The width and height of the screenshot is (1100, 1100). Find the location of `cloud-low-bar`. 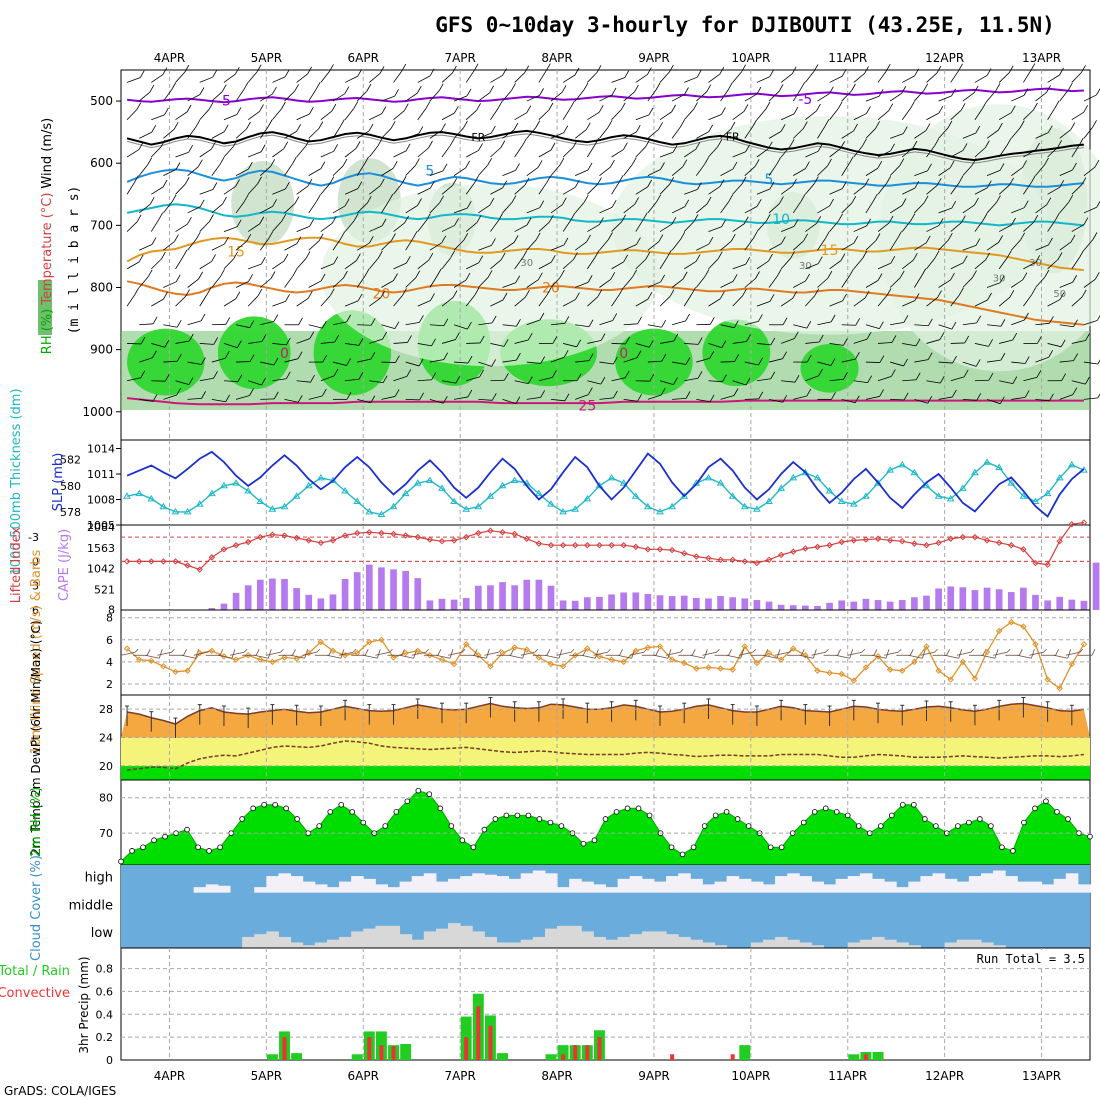

cloud-low-bar is located at coordinates (587, 939).